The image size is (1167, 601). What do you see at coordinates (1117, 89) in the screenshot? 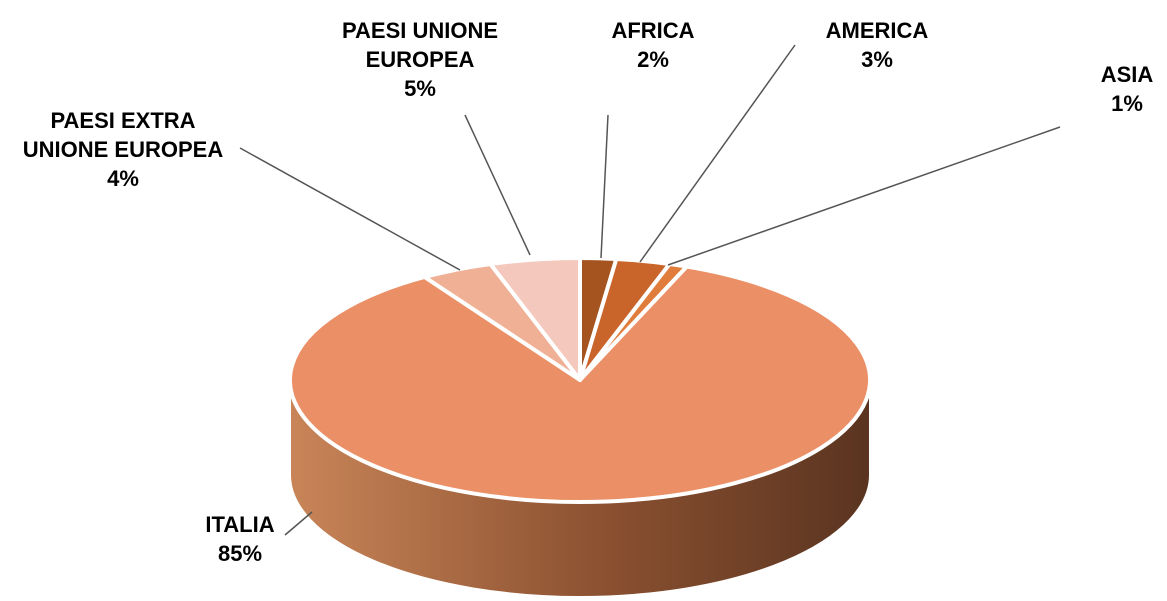
I see `slice-label: ASIA 1%` at bounding box center [1117, 89].